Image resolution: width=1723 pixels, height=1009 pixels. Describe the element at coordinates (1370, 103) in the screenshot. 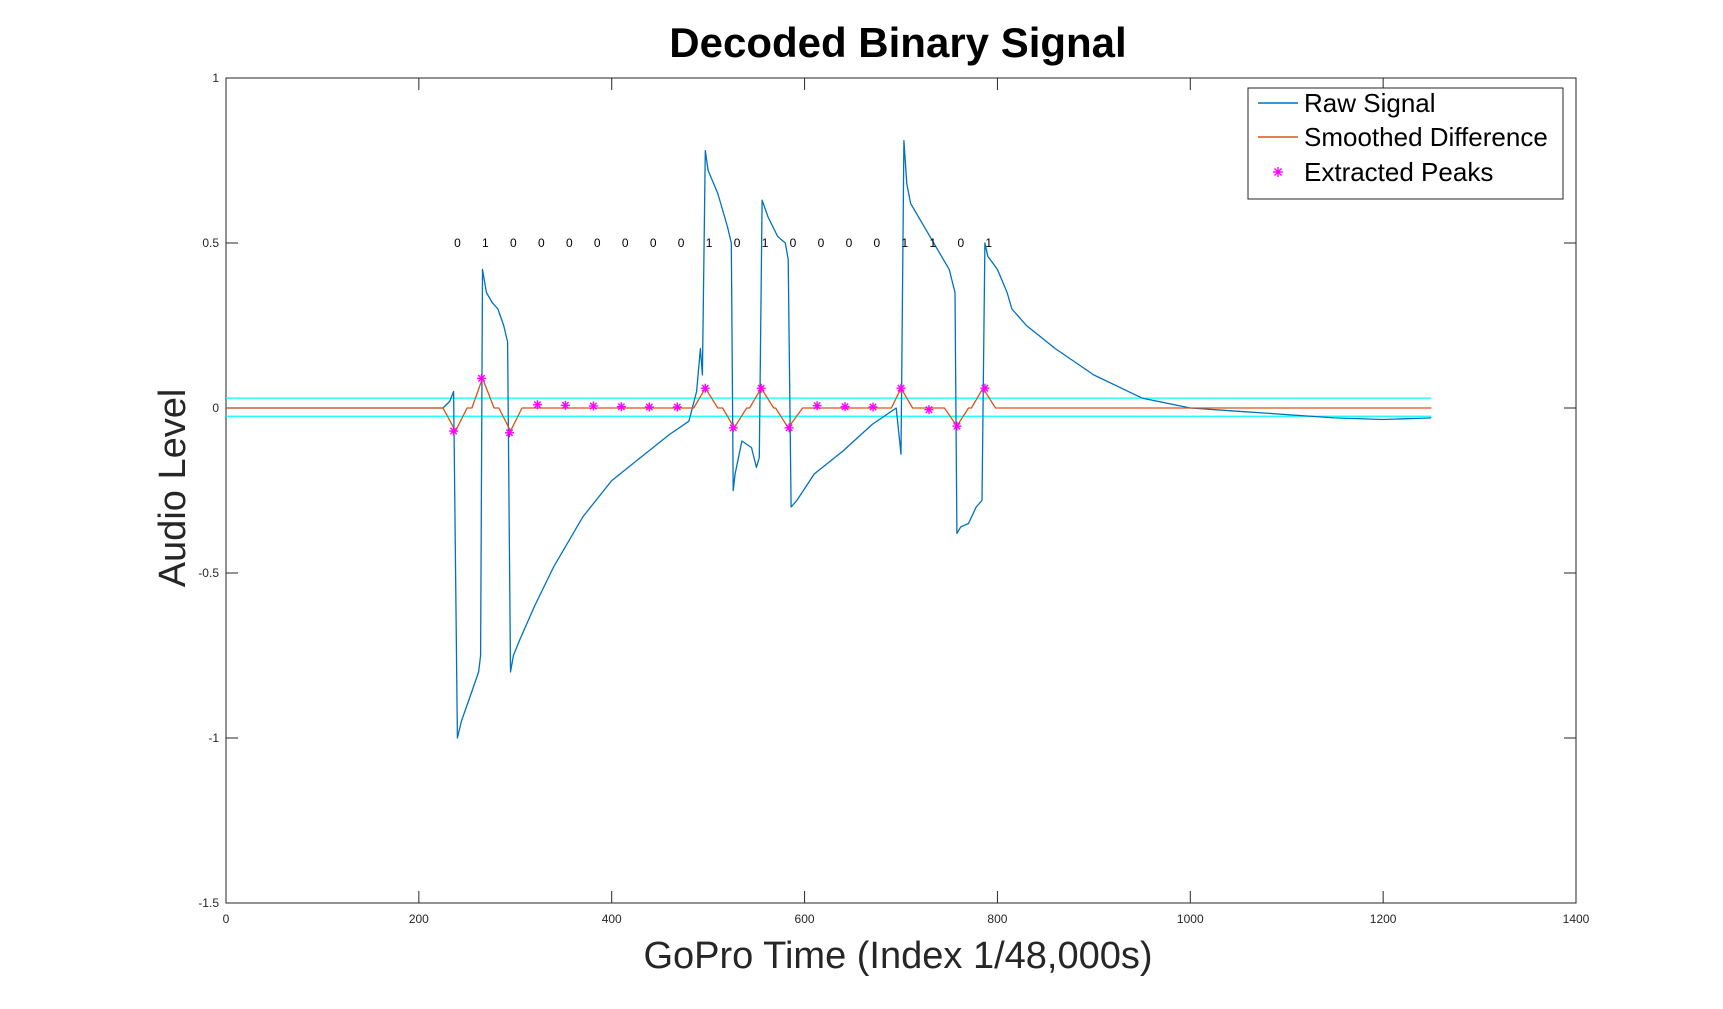

I see `legend-raw-signal-label: Raw Signal` at that location.